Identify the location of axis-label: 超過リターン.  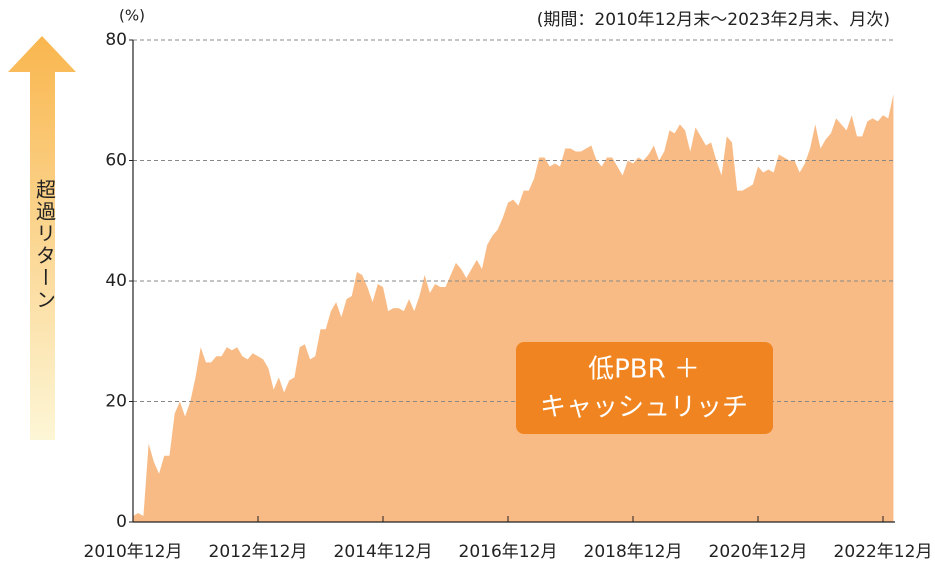
(45, 245).